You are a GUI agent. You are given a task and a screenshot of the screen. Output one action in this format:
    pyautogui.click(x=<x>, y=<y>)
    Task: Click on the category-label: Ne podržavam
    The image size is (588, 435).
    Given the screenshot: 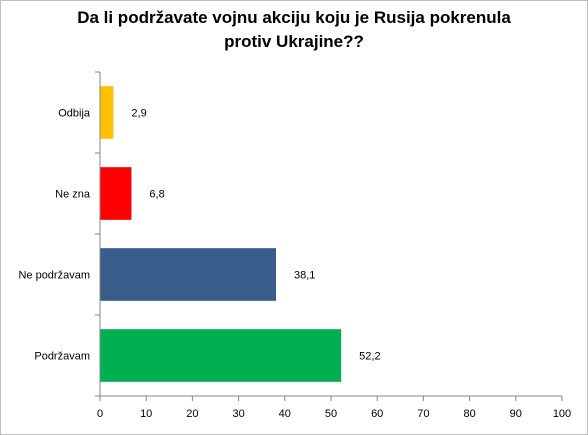 What is the action you would take?
    pyautogui.click(x=54, y=276)
    